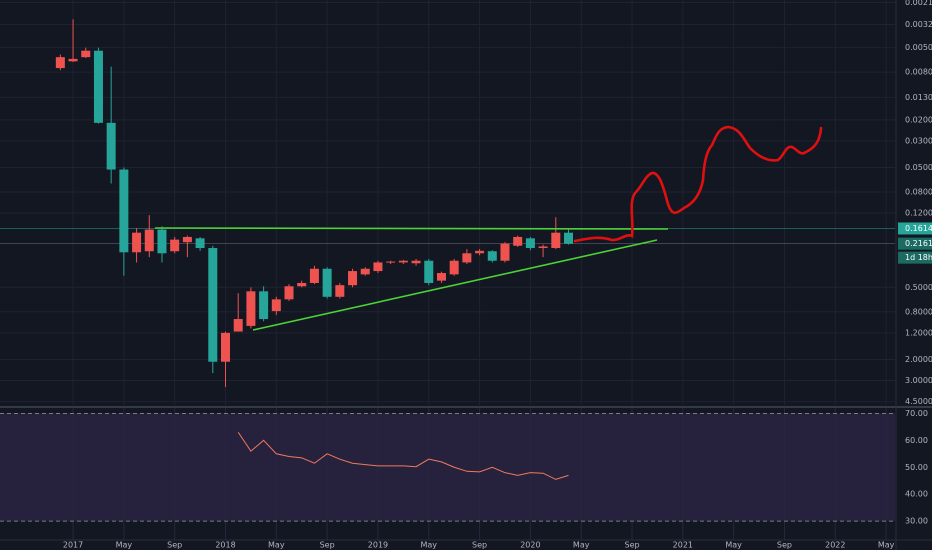 The height and width of the screenshot is (550, 932). I want to click on countdown-box, so click(915, 257).